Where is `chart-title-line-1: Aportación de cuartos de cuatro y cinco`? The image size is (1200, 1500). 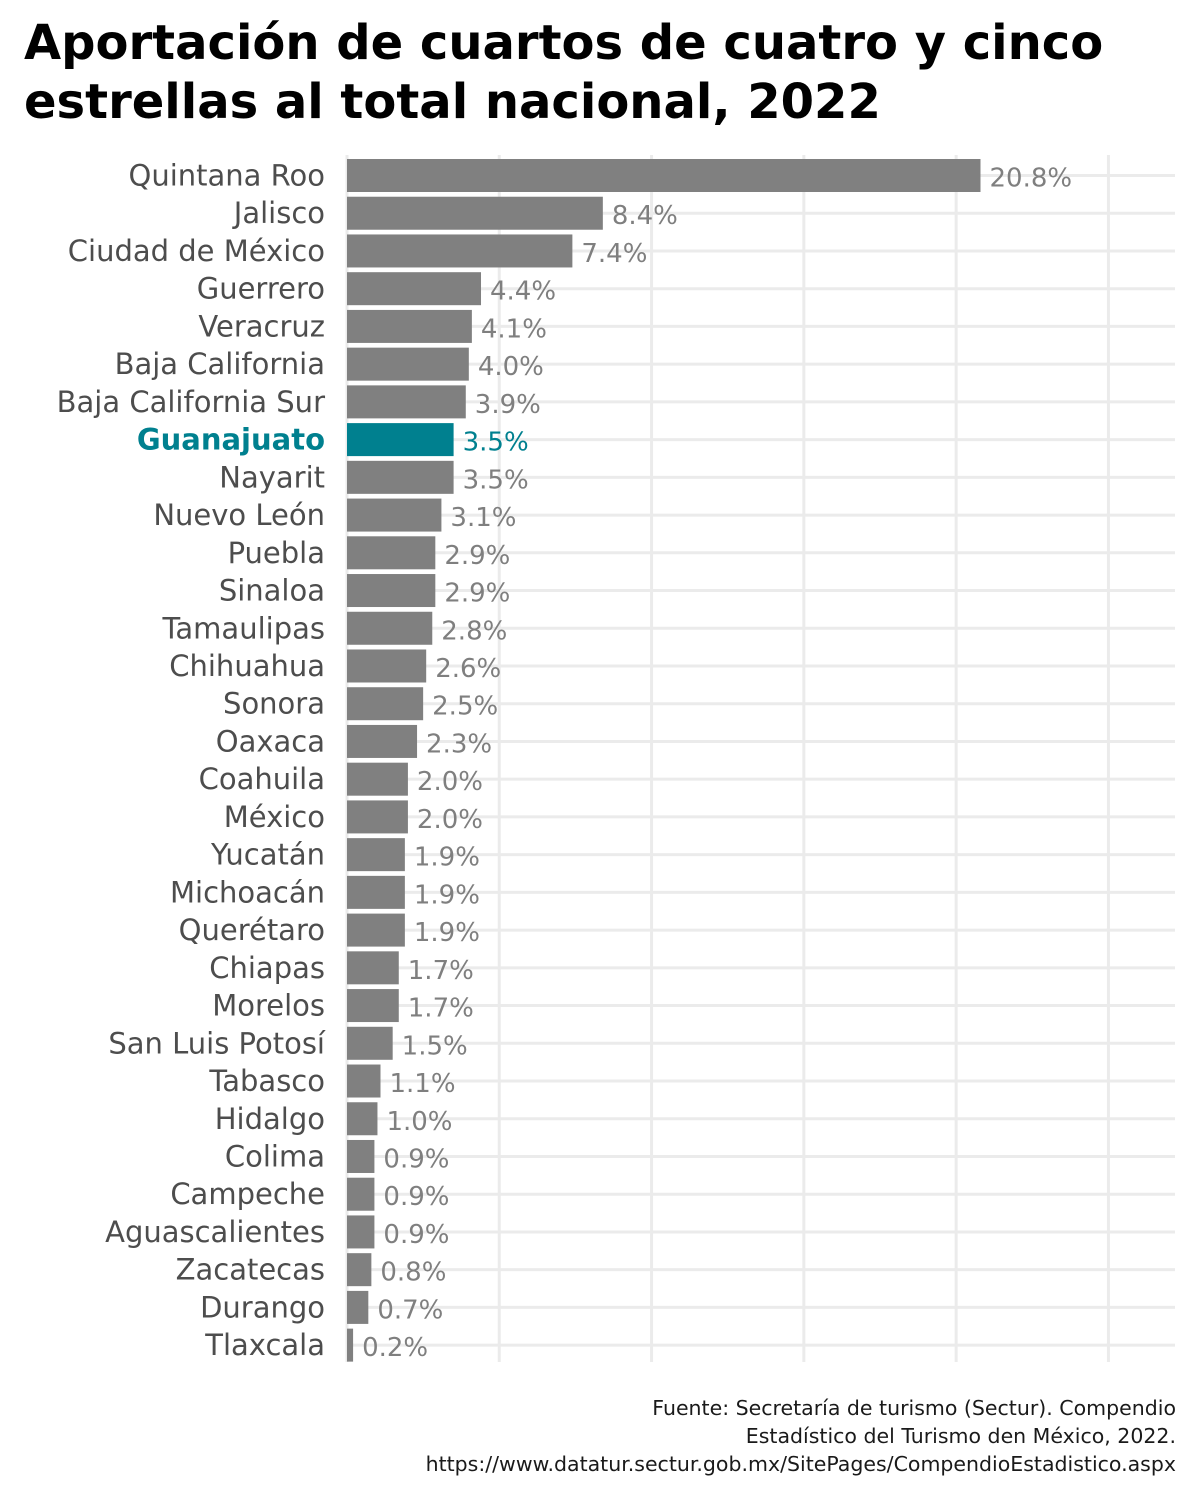 chart-title-line-1: Aportación de cuartos de cuatro y cinco is located at coordinates (564, 43).